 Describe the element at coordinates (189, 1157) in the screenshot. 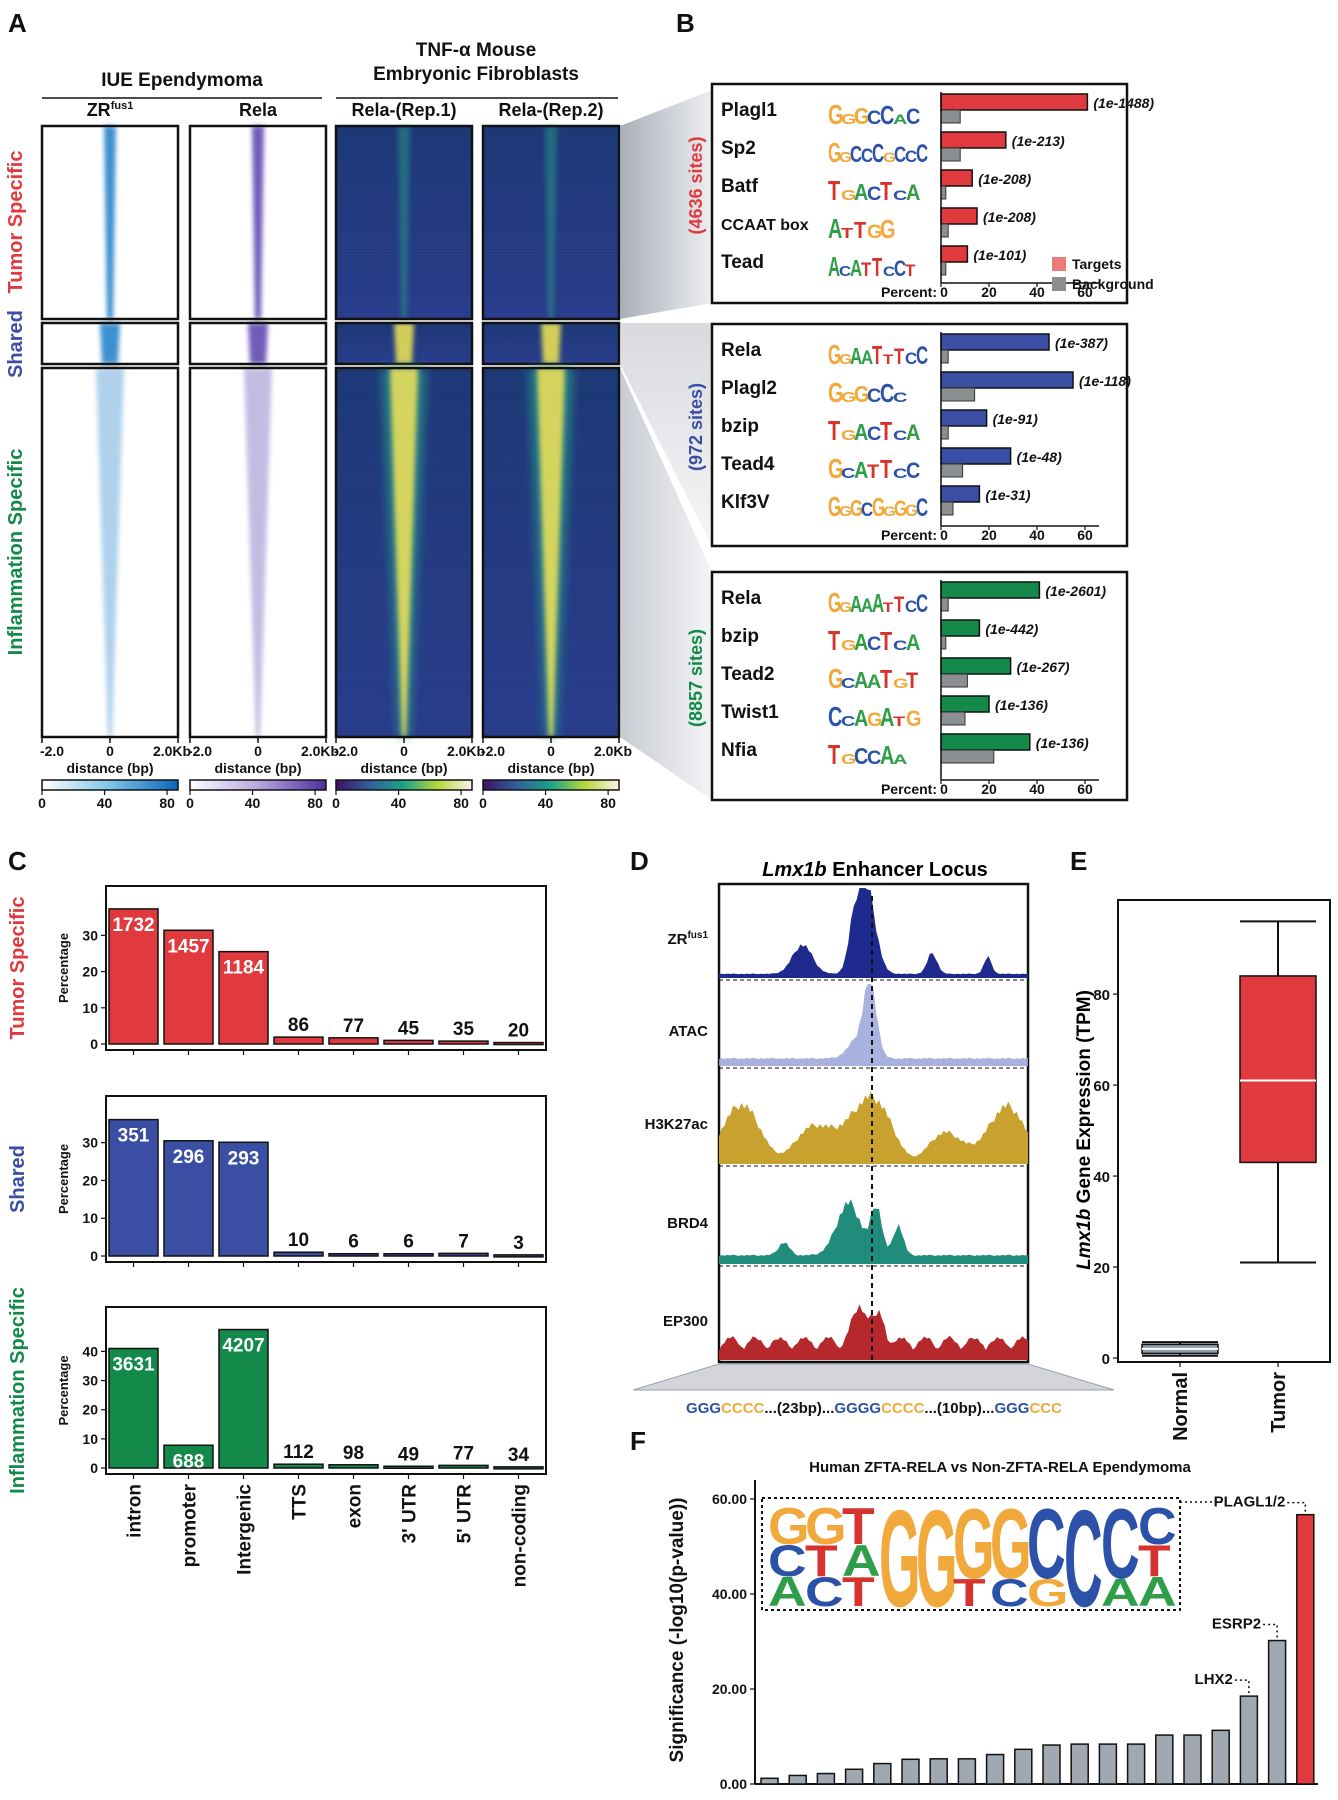

I see `count-label: 296` at that location.